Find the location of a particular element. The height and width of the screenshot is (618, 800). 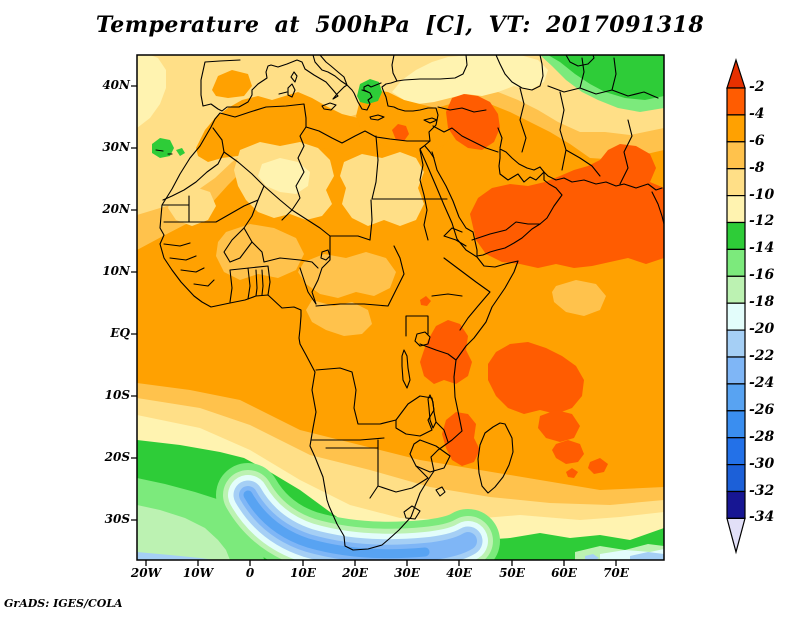

lon-tick-label: 20W is located at coordinates (146, 573).